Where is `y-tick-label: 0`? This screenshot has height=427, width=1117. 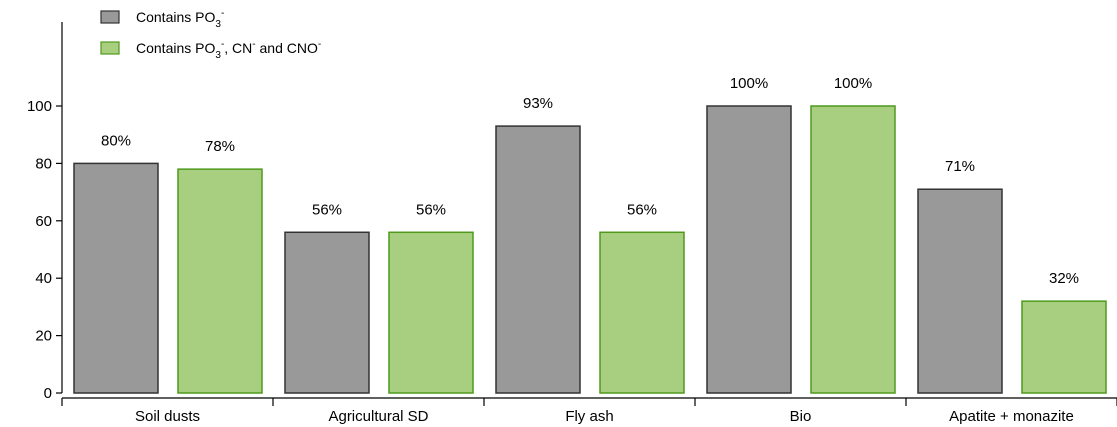 y-tick-label: 0 is located at coordinates (48, 393).